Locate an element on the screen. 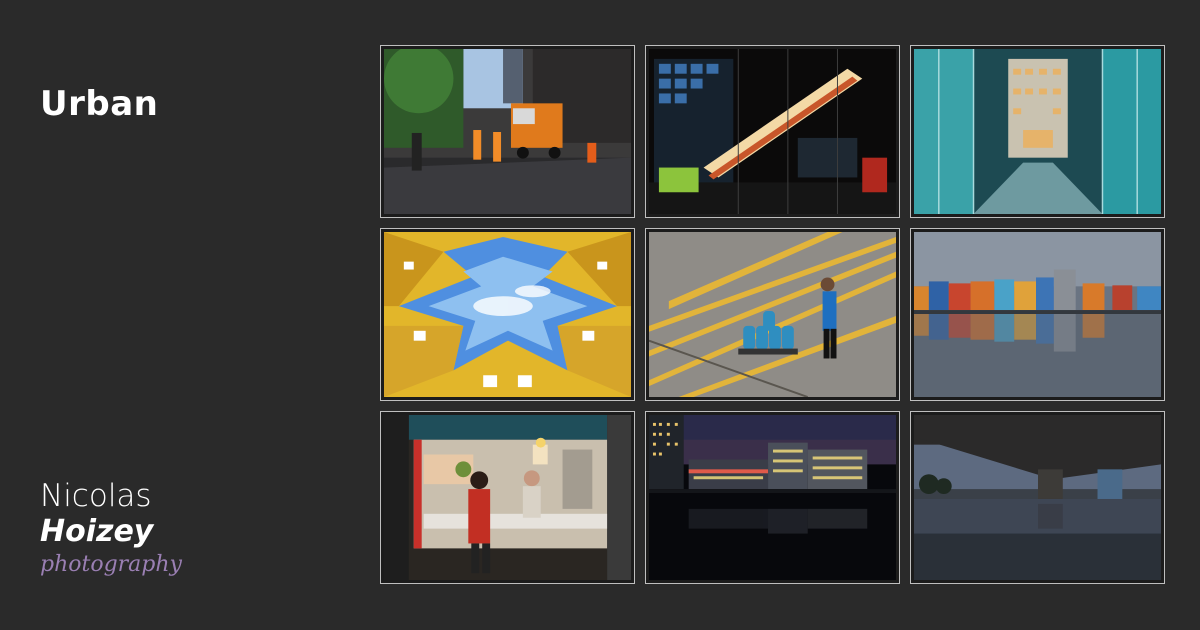 Image resolution: width=1200 pixels, height=630 pixels. colorful-houses-photo is located at coordinates (1037, 314).